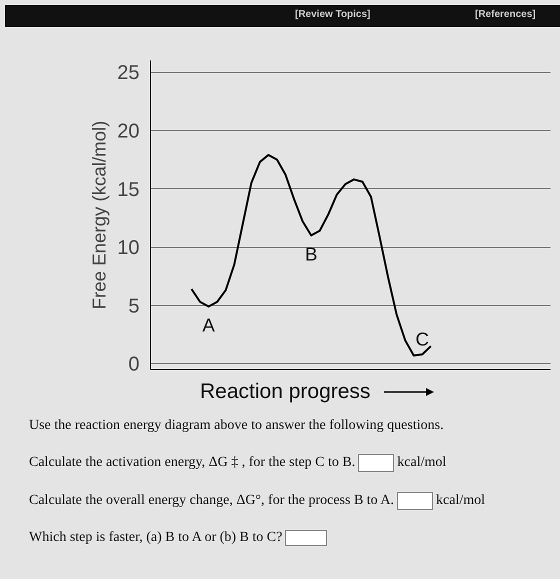 The width and height of the screenshot is (560, 579). What do you see at coordinates (505, 14) in the screenshot?
I see `text: [References]` at bounding box center [505, 14].